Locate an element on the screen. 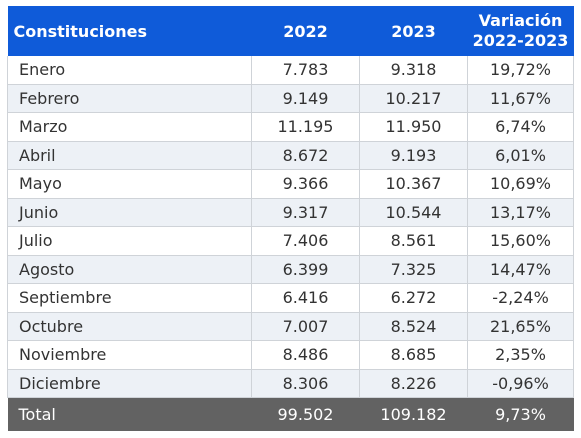 Image resolution: width=581 pixels, height=438 pixels. total-2022: 99.502 is located at coordinates (305, 414).